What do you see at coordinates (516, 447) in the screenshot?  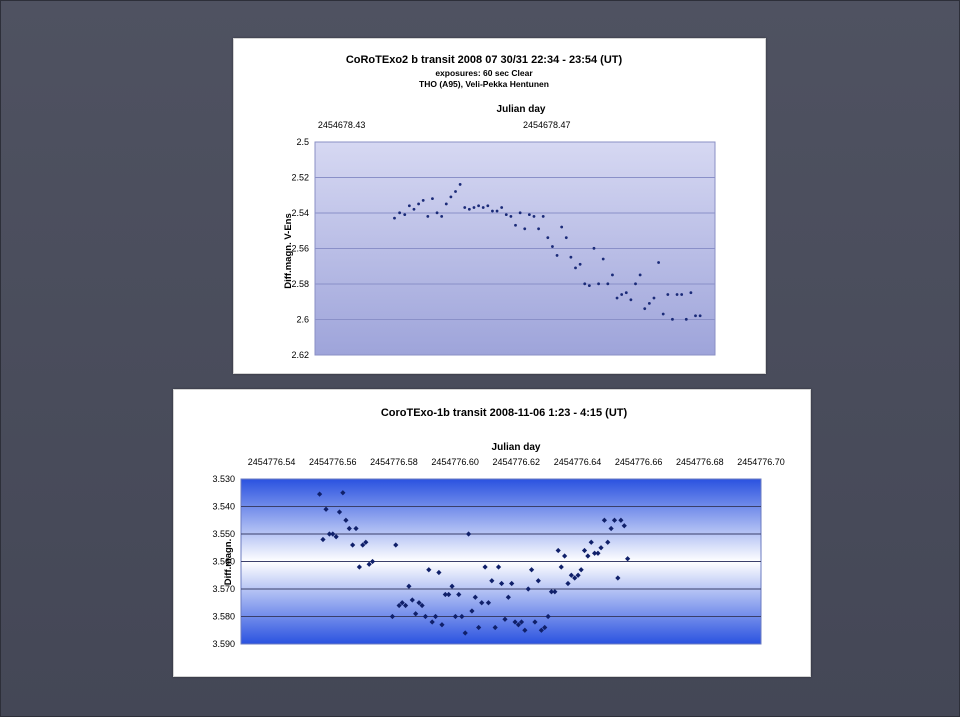 I see `x-axis-title: Julian day` at bounding box center [516, 447].